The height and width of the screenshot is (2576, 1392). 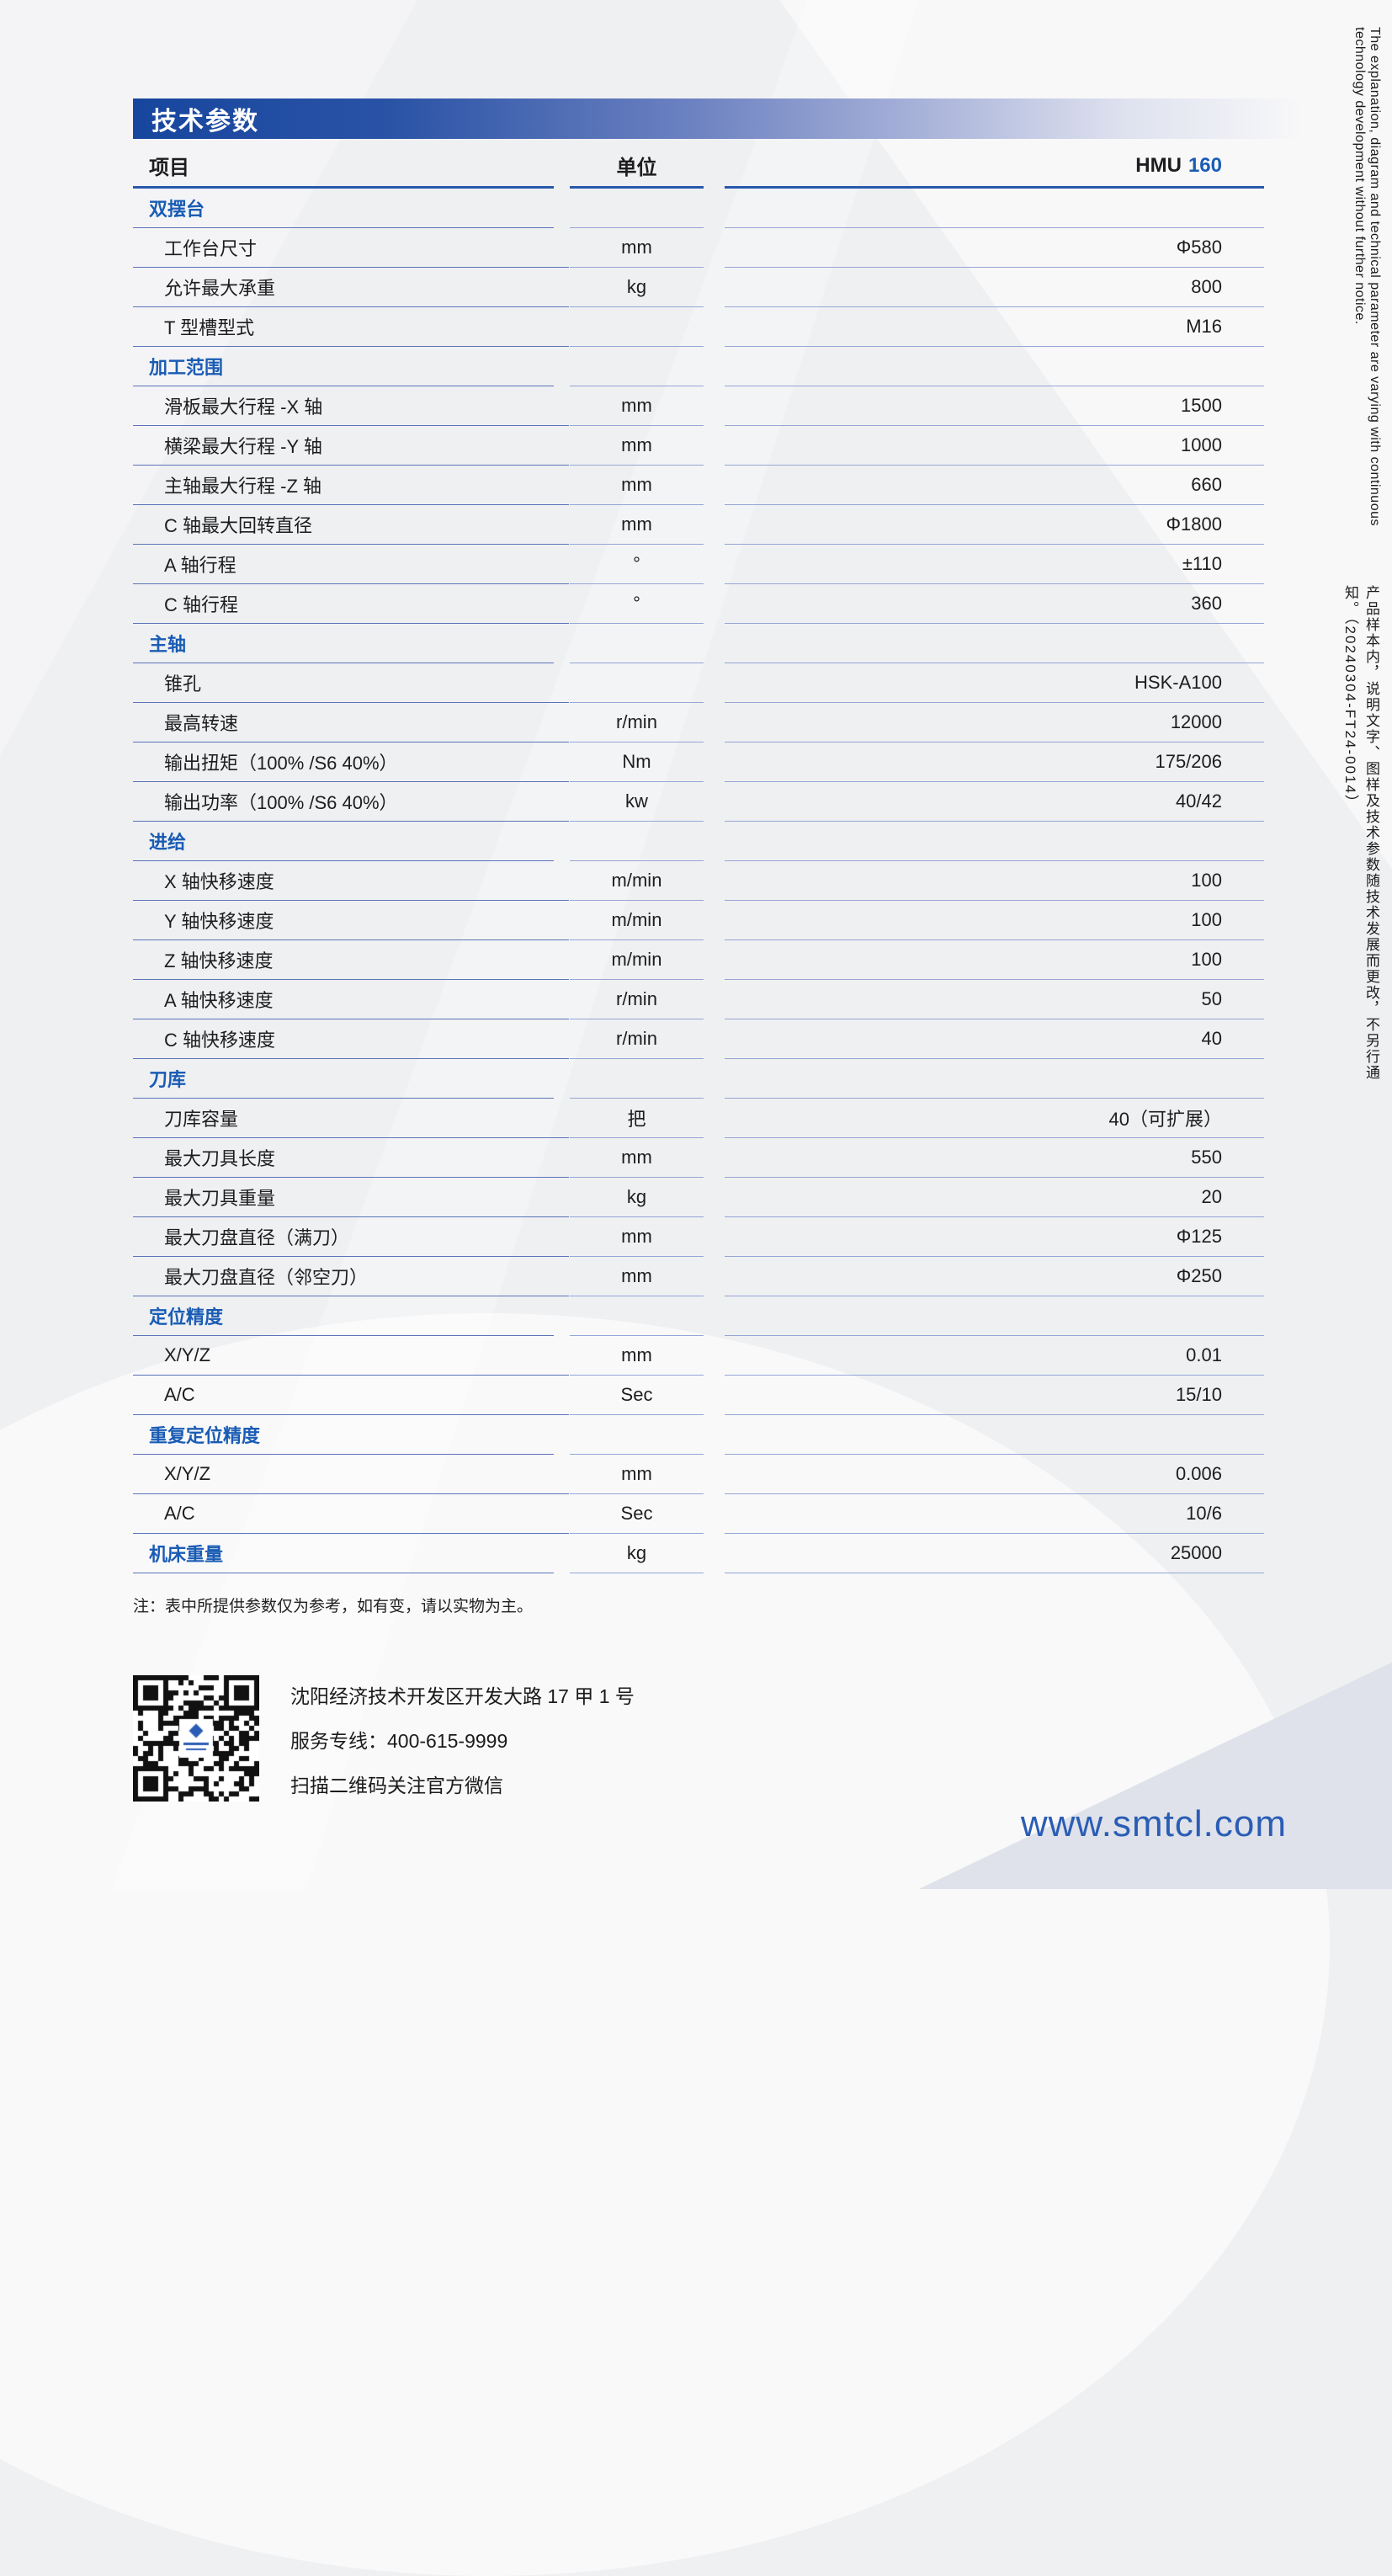 I want to click on table-row: A 轴行程 ° ±110, so click(x=698, y=565).